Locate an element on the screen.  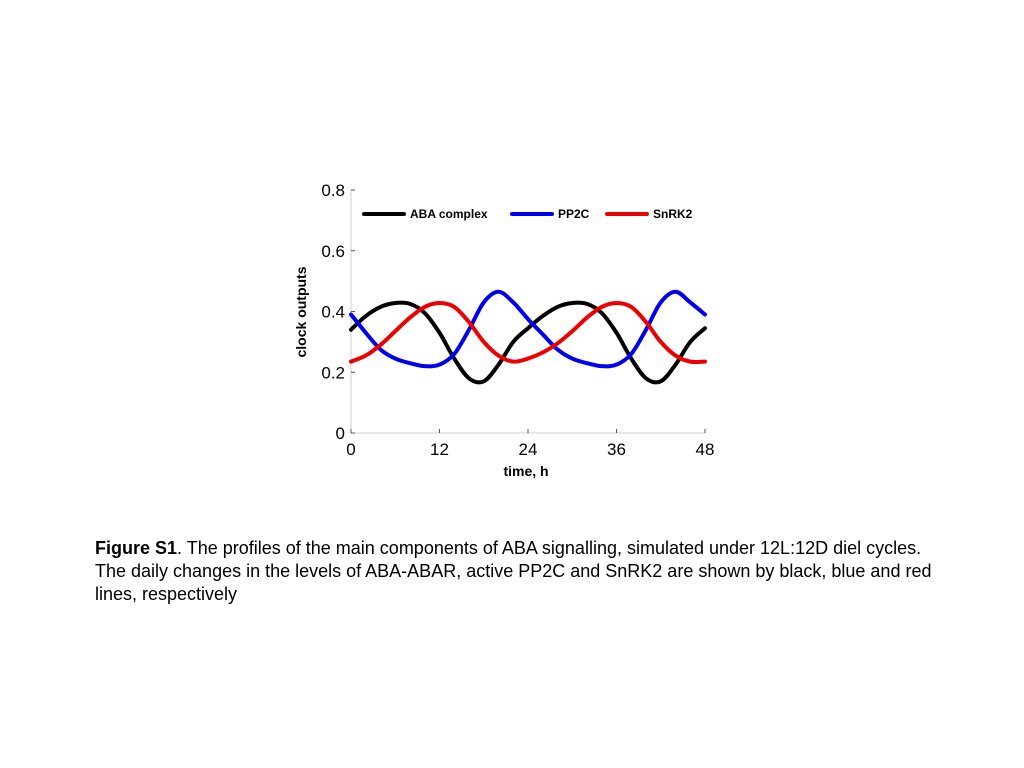
y-axis-label: clock outputs is located at coordinates (301, 311).